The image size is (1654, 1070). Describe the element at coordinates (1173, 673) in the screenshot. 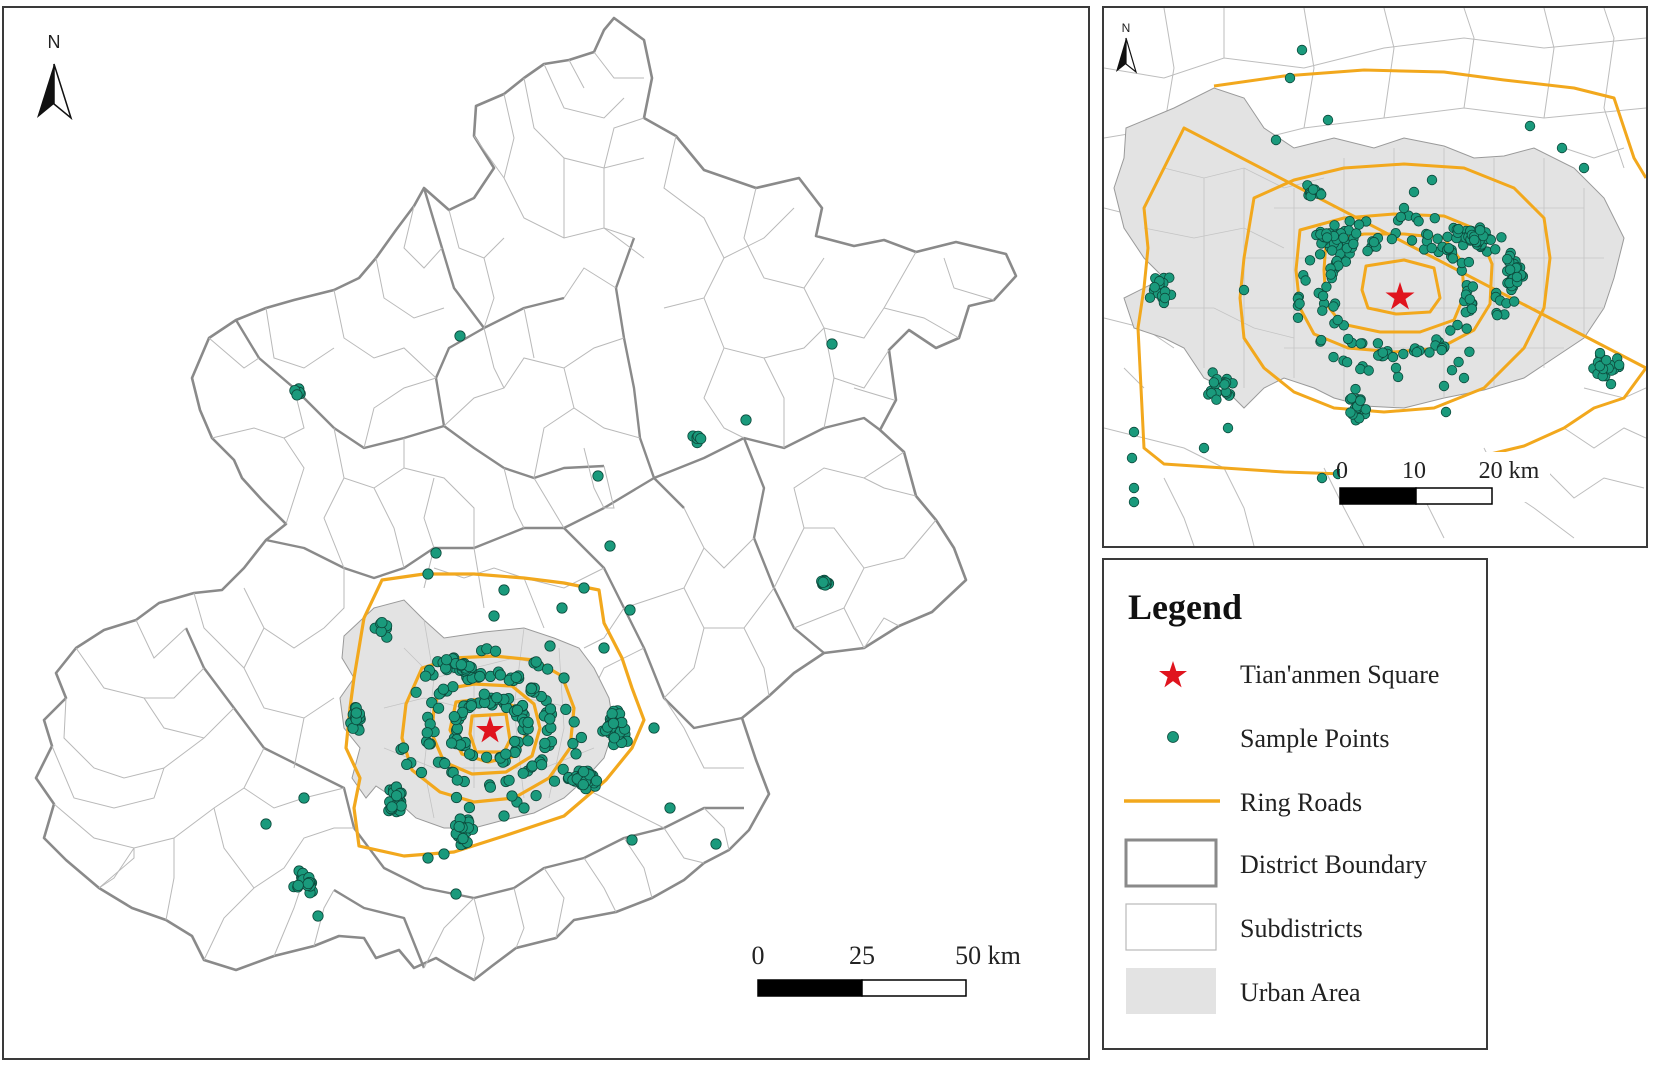

I see `red-star-icon` at that location.